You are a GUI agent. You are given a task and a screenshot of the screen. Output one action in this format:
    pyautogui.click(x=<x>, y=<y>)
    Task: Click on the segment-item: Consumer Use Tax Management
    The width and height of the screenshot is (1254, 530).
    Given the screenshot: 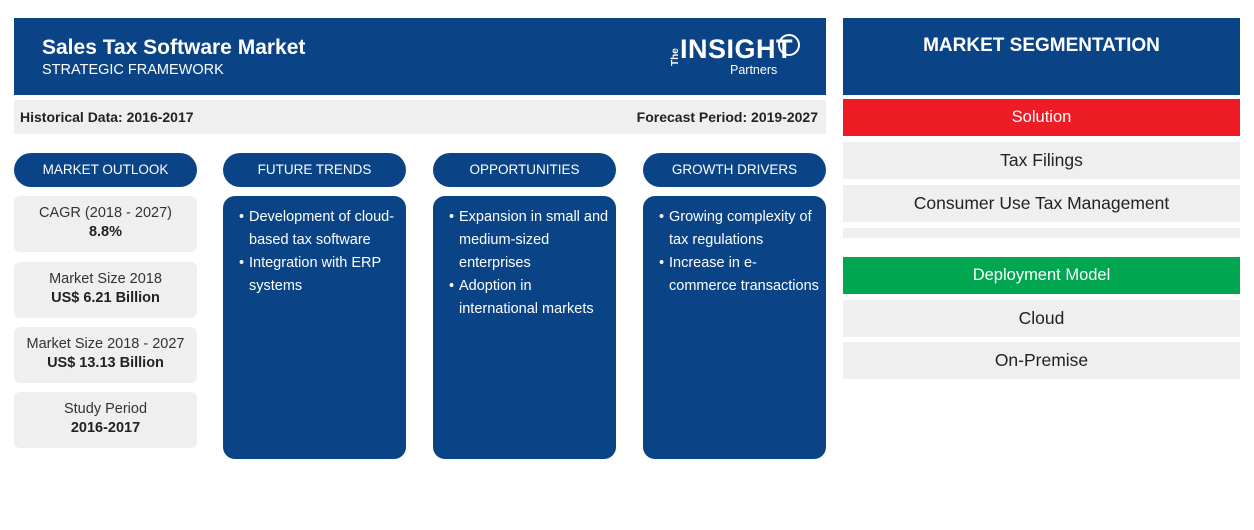 What is the action you would take?
    pyautogui.click(x=1041, y=203)
    